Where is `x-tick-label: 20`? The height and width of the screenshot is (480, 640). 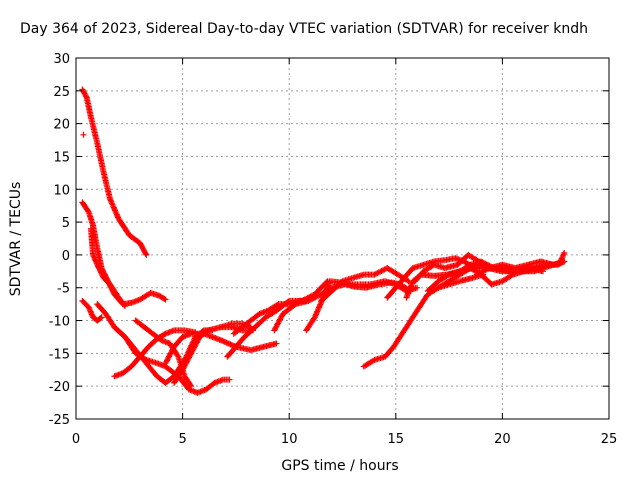
x-tick-label: 20 is located at coordinates (502, 439).